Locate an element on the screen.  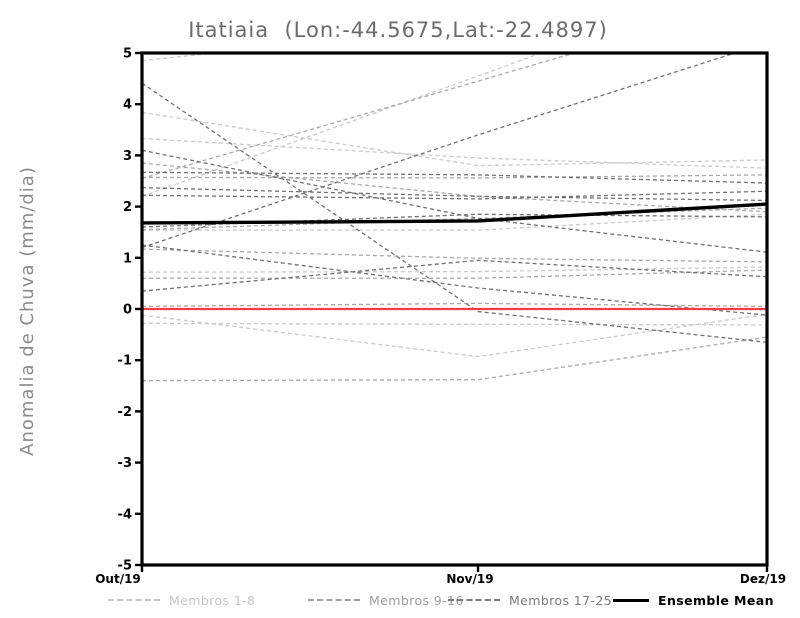
y-tick-label: 2 is located at coordinates (127, 207).